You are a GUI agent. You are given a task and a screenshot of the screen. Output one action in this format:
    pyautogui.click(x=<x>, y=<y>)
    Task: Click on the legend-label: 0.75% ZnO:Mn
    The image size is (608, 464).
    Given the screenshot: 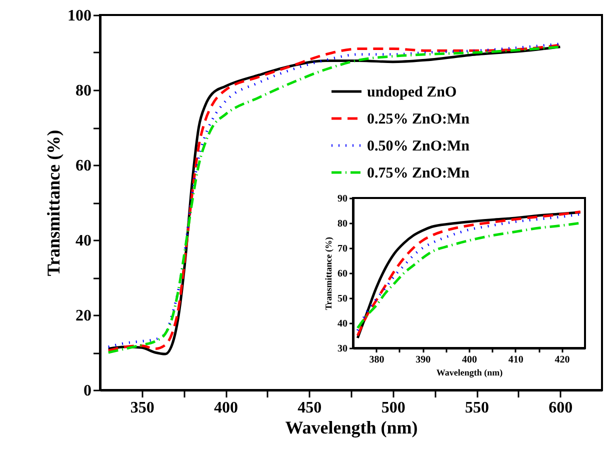 What is the action you would take?
    pyautogui.click(x=418, y=174)
    